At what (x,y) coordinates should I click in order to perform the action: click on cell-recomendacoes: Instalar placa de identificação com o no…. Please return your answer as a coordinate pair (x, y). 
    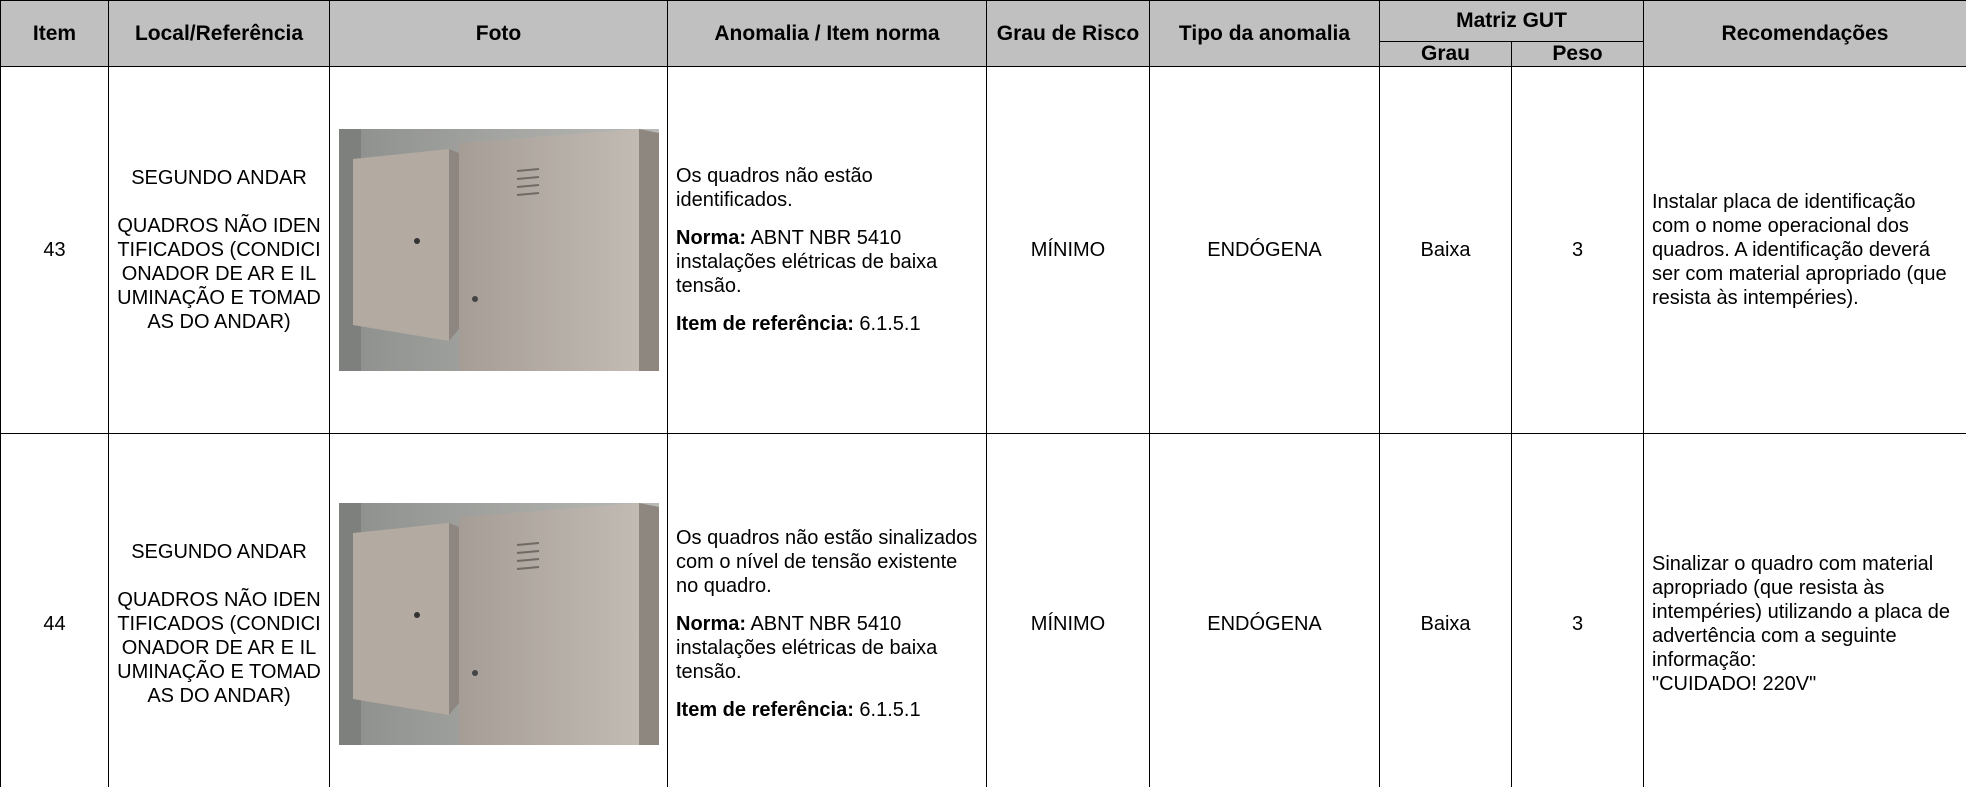
    Looking at the image, I should click on (1804, 250).